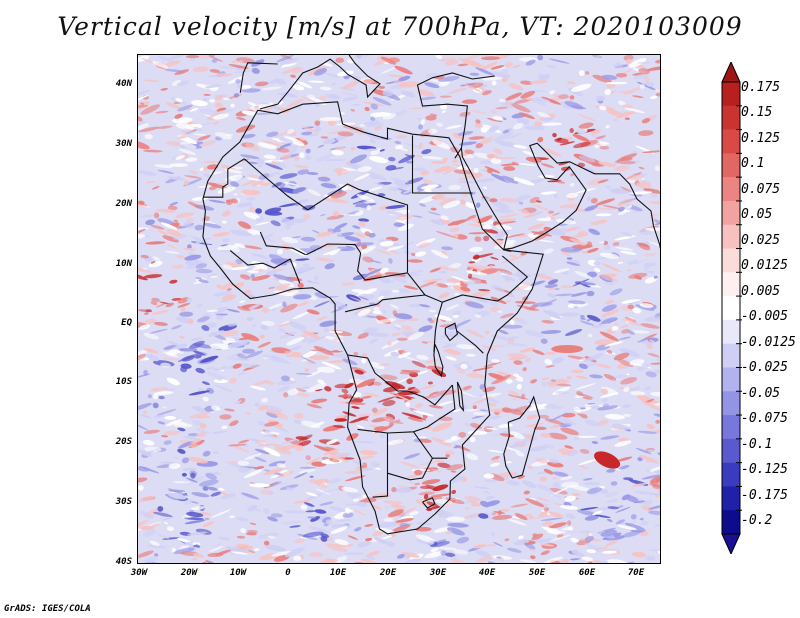 This screenshot has height=618, width=800. I want to click on lat-tick-label: 30S, so click(123, 502).